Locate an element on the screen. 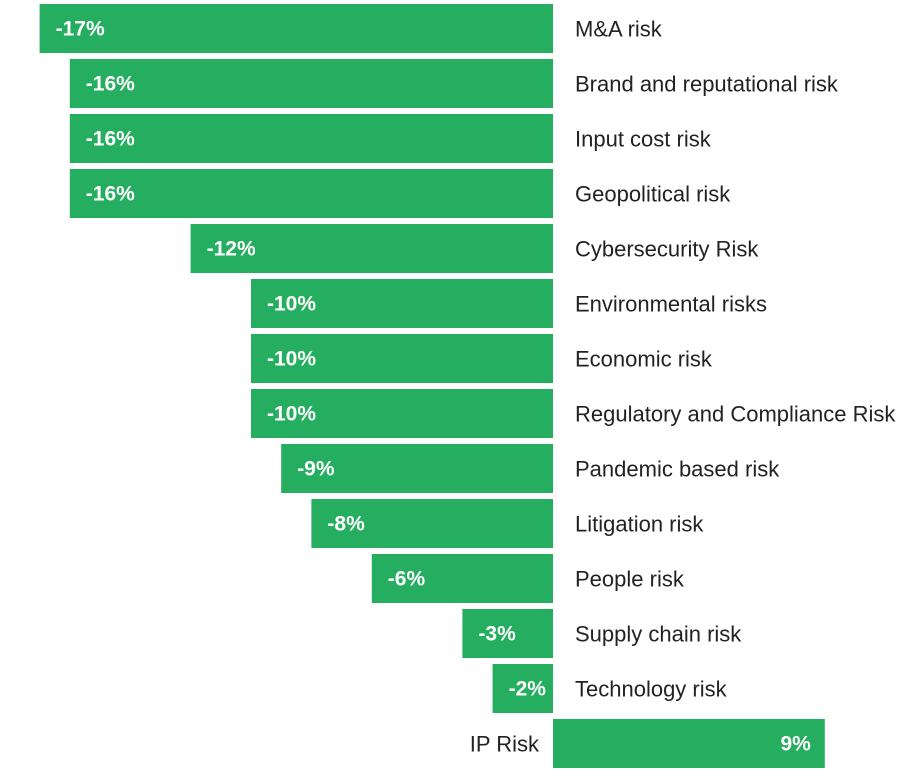  category-label-technology-risk: Technology risk is located at coordinates (651, 689).